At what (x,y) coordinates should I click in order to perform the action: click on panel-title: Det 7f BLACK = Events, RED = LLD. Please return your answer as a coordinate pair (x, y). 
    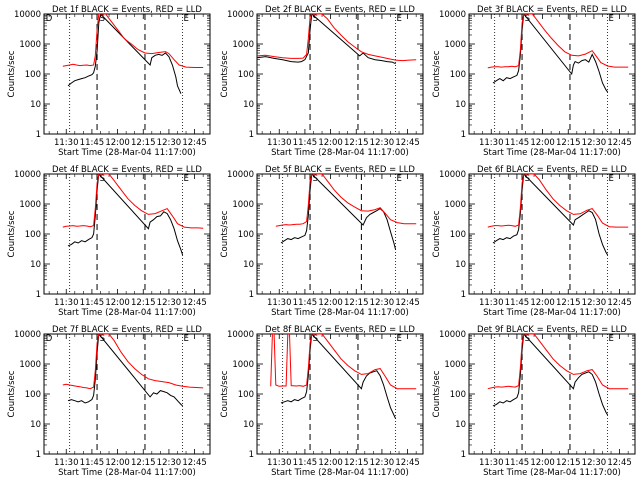
    Looking at the image, I should click on (127, 330).